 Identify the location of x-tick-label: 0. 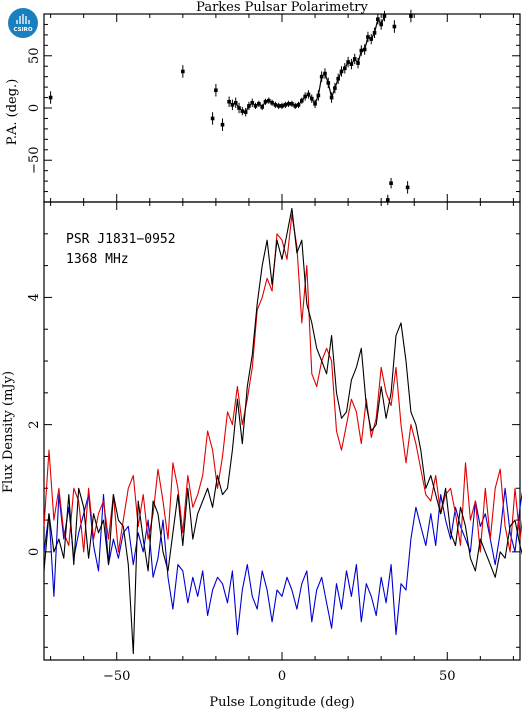
(282, 676).